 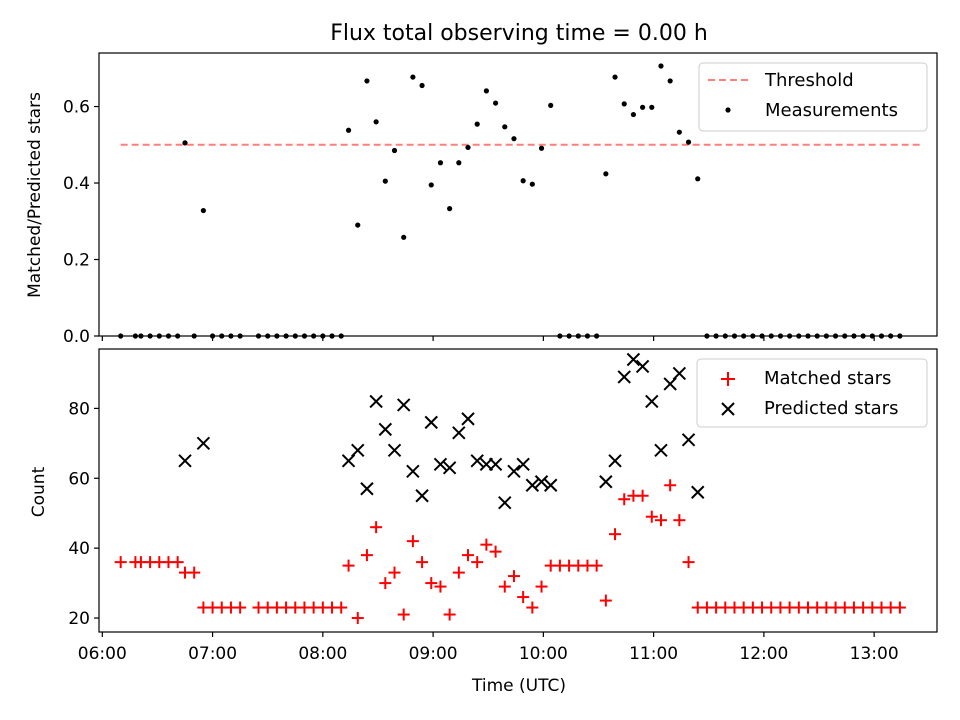 I want to click on x-tick-label: 09:00, so click(x=433, y=654).